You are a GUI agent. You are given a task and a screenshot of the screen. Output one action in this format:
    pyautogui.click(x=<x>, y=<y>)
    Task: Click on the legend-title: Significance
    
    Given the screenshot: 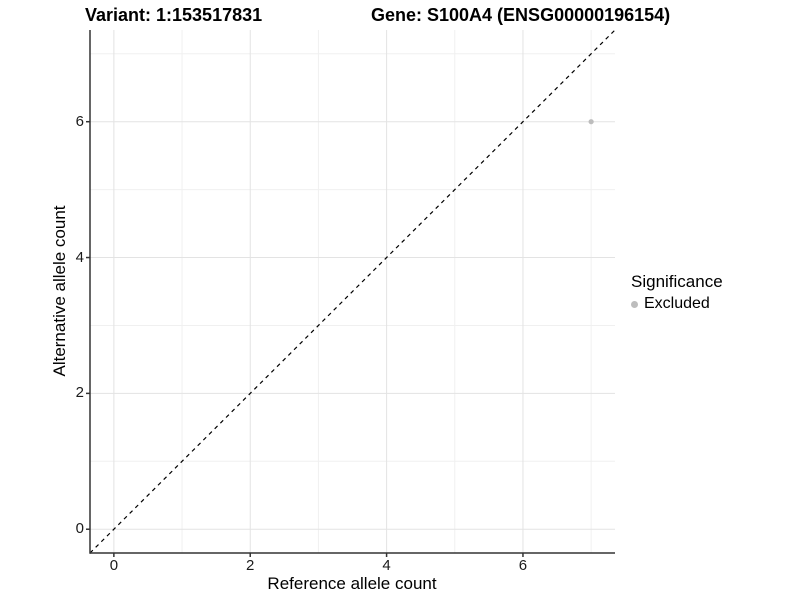 What is the action you would take?
    pyautogui.click(x=677, y=281)
    